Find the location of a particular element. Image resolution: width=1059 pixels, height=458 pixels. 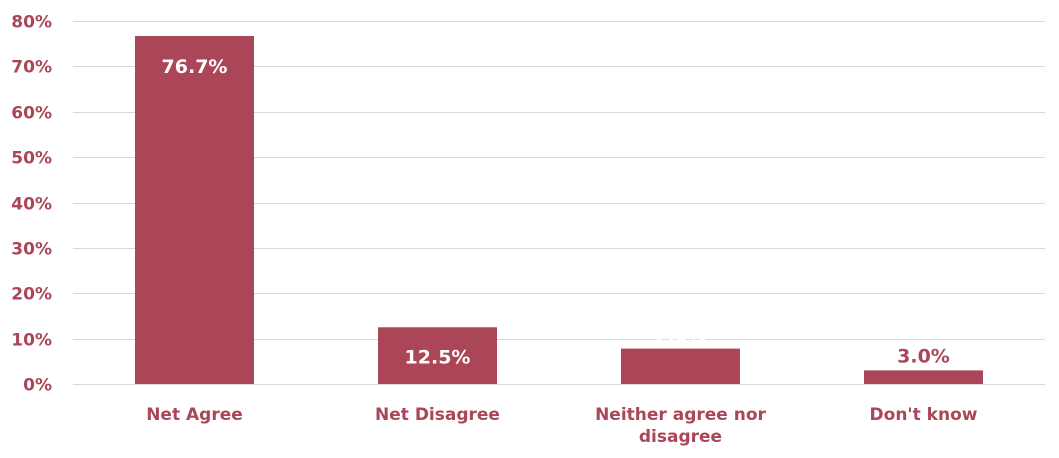

y-tick-label: 30% is located at coordinates (31, 250).